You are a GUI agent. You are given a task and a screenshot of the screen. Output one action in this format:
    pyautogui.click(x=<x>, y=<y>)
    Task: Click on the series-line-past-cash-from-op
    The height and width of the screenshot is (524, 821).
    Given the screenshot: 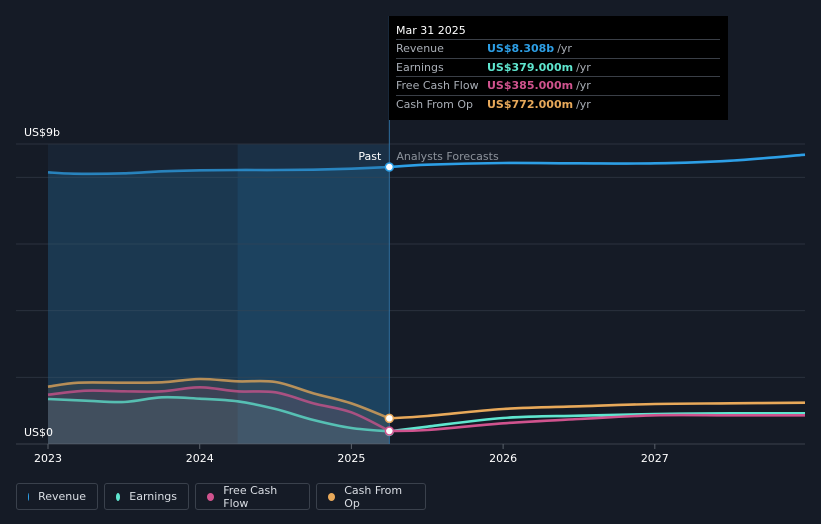 What is the action you would take?
    pyautogui.click(x=218, y=398)
    